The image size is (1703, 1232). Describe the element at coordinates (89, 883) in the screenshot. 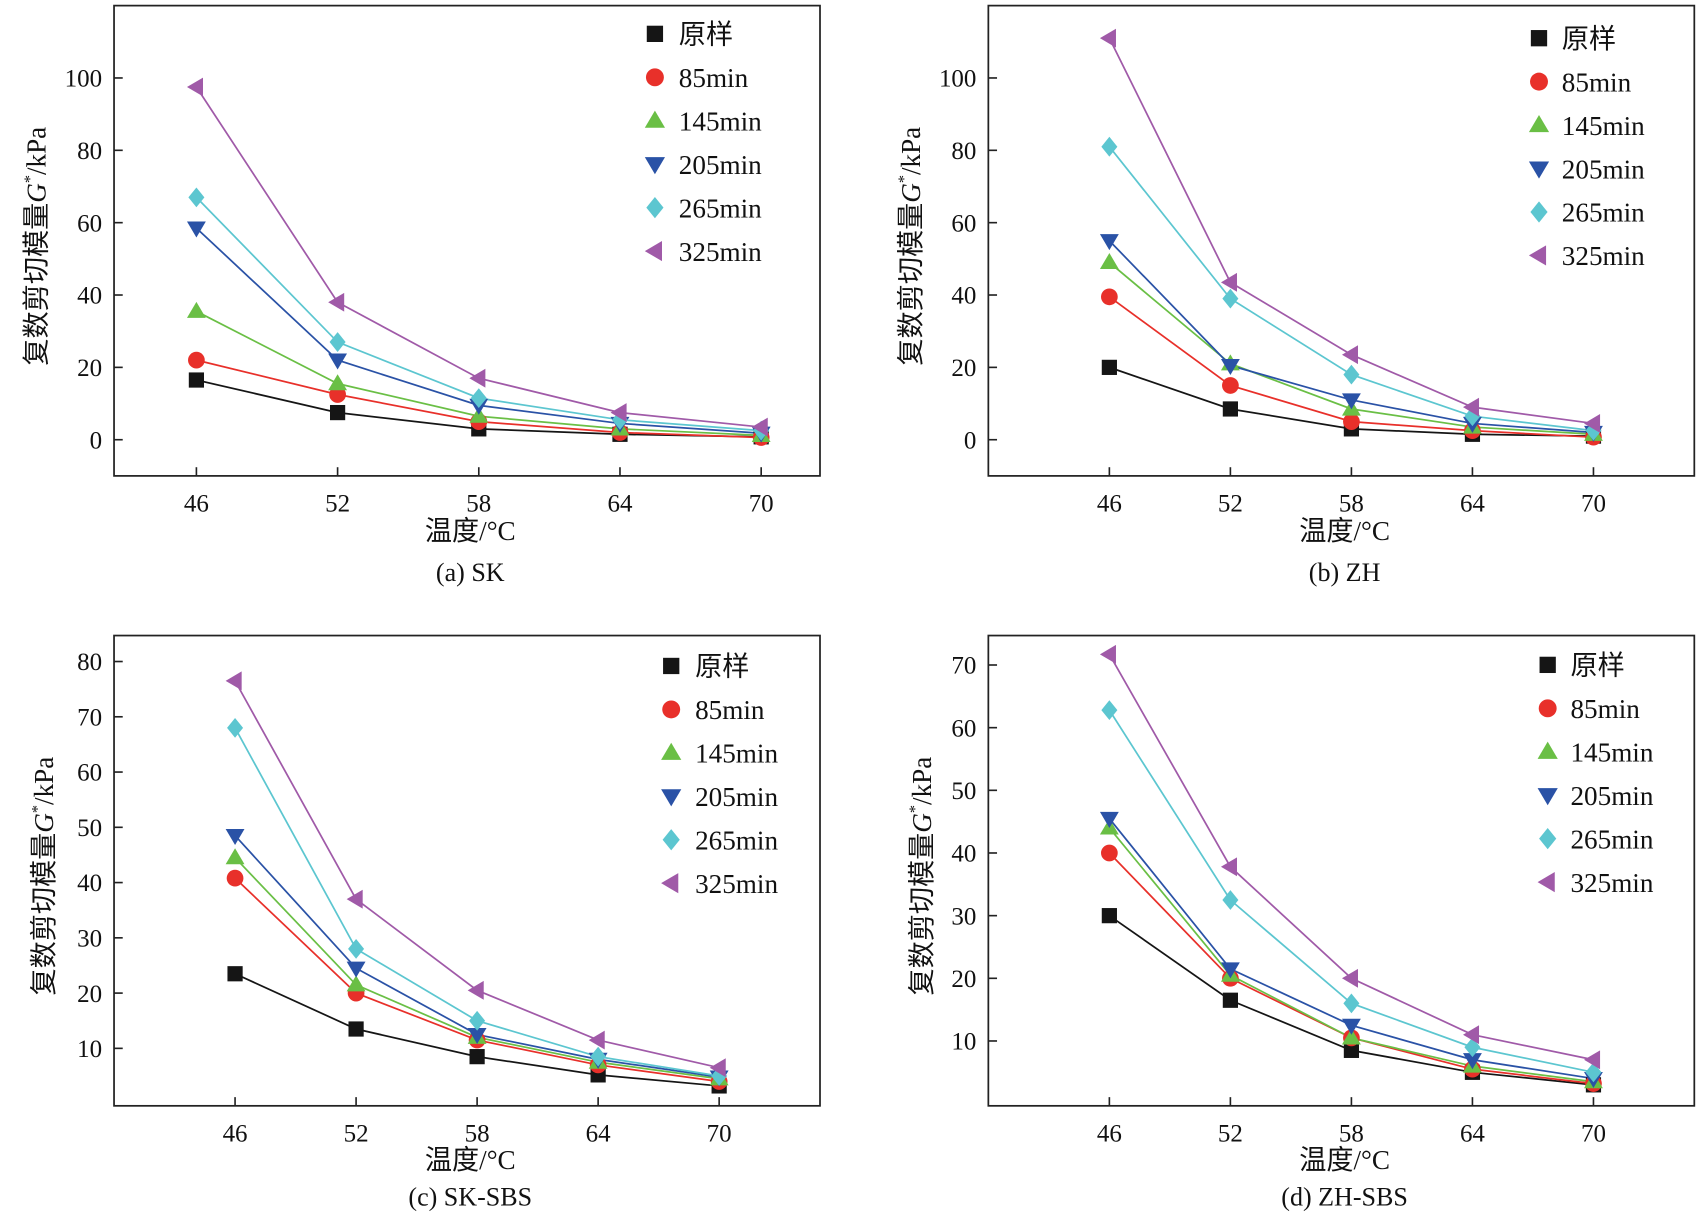

I see `y-tick-label: 40` at that location.